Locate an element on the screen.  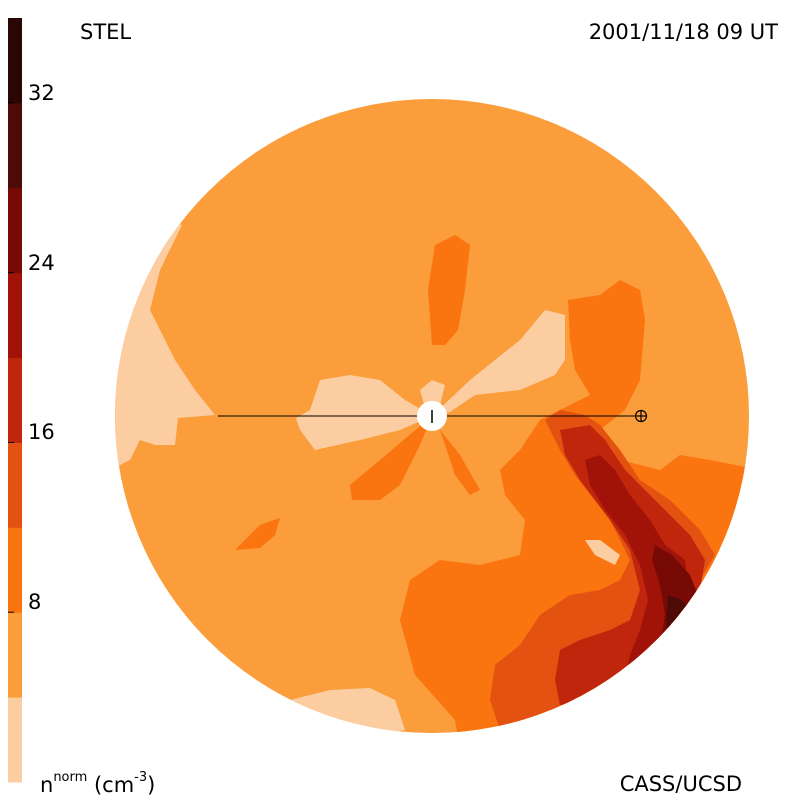
colorbar-units-label: nnorm (cm-3) is located at coordinates (98, 783).